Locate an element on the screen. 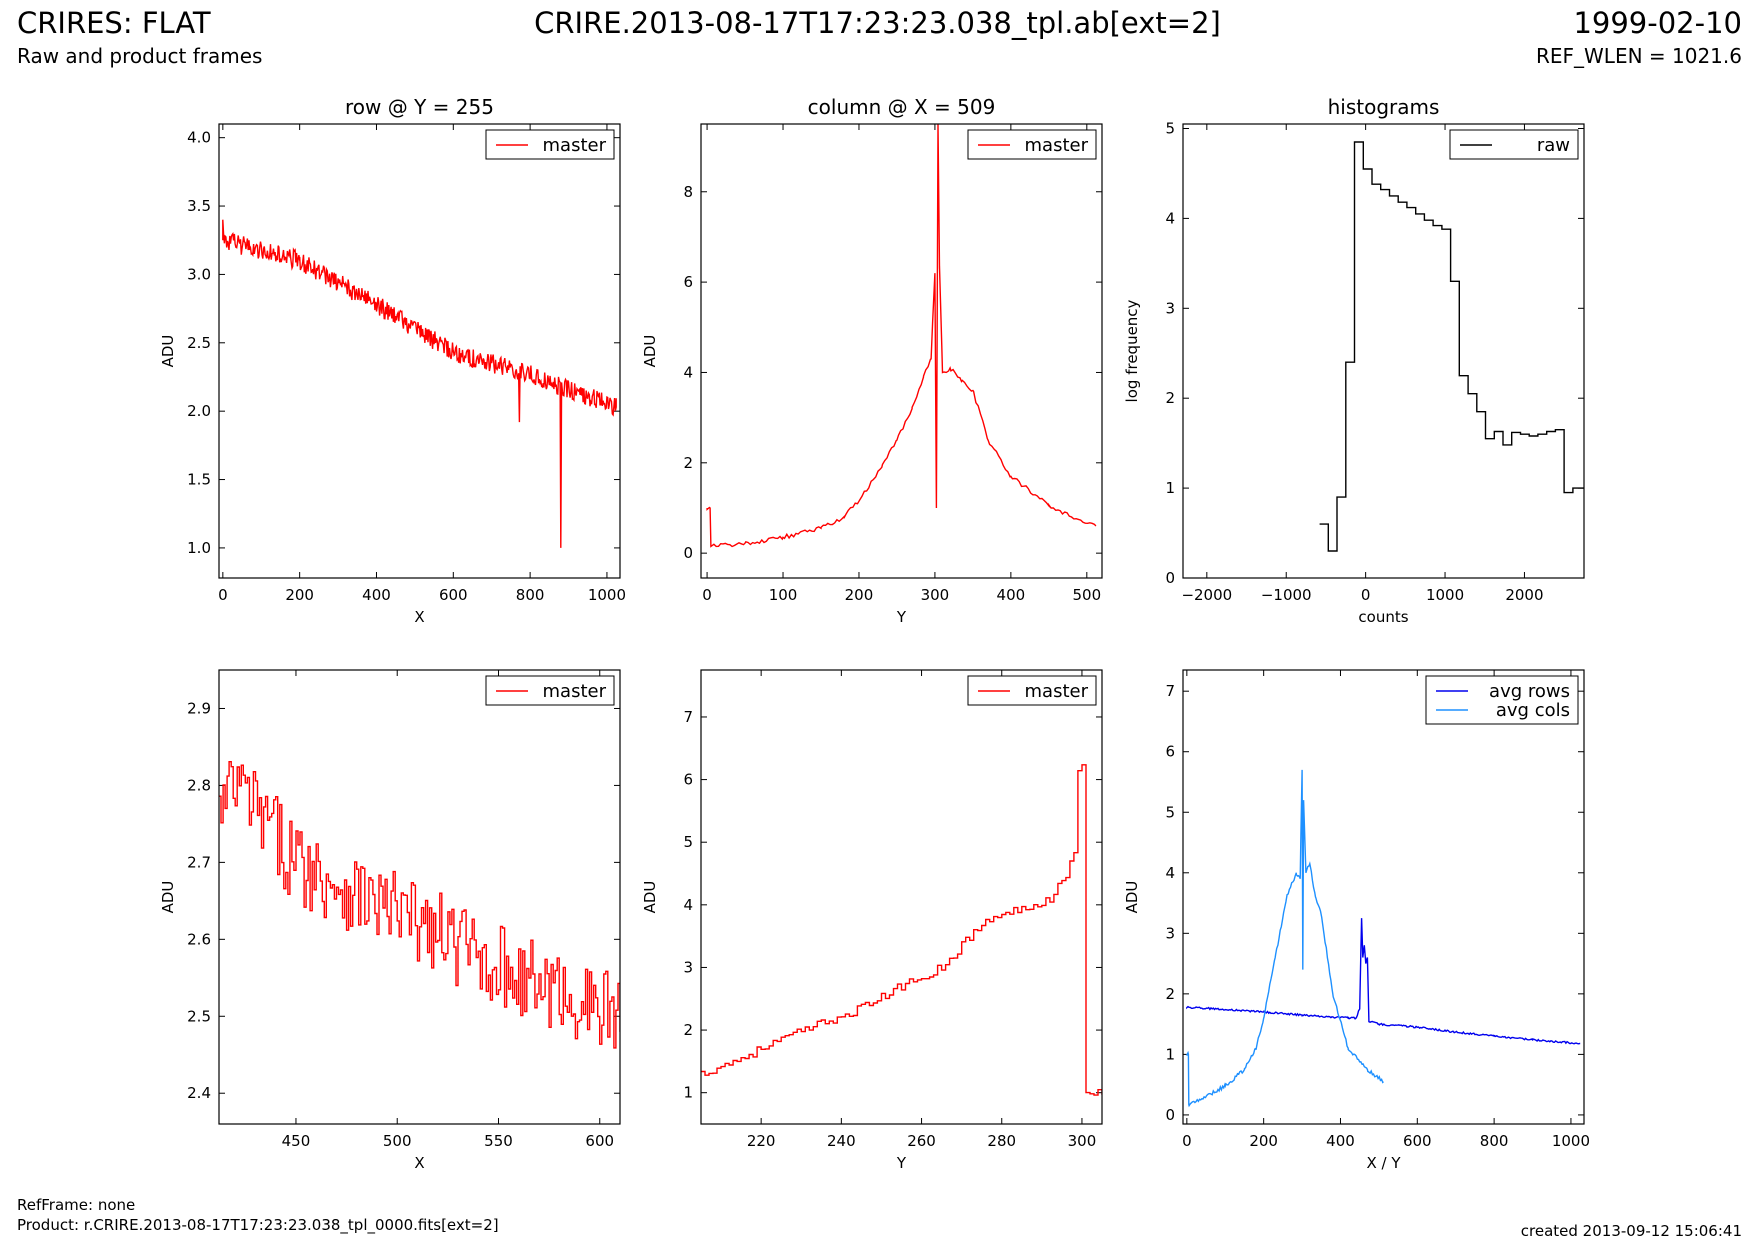  x-tick-label: 800 is located at coordinates (1494, 1141).